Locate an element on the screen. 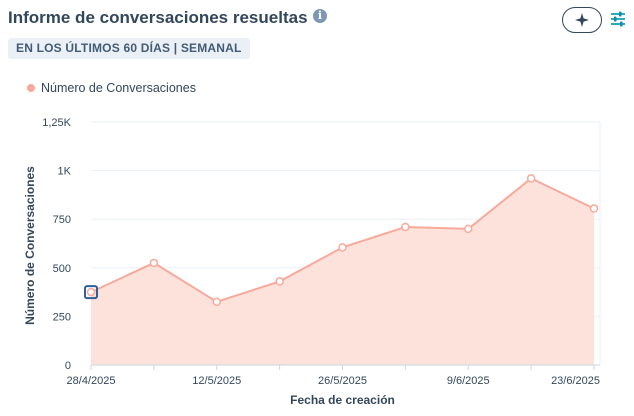 Image resolution: width=634 pixels, height=416 pixels. x-tick-label: 26/5/2025 is located at coordinates (342, 381).